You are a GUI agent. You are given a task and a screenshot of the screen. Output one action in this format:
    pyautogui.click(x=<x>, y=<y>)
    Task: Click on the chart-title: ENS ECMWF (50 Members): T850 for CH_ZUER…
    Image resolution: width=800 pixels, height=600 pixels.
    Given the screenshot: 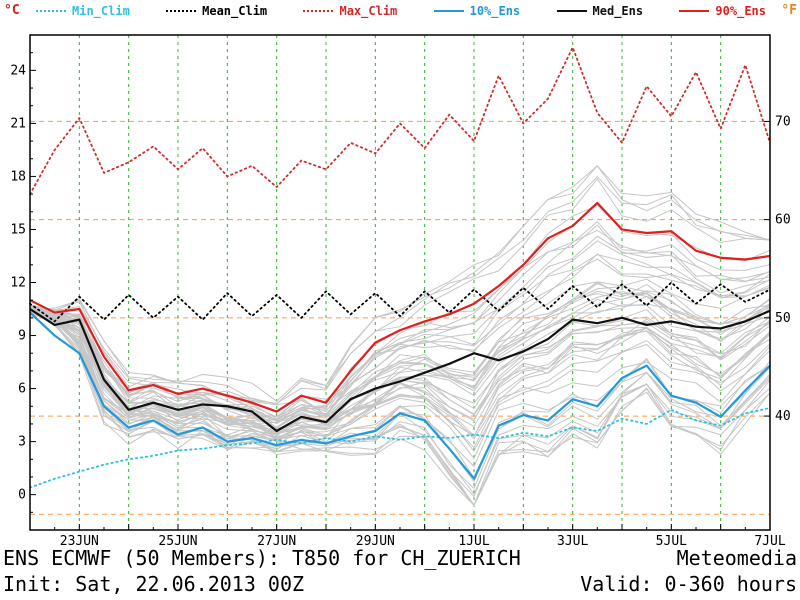 What is the action you would take?
    pyautogui.click(x=262, y=558)
    